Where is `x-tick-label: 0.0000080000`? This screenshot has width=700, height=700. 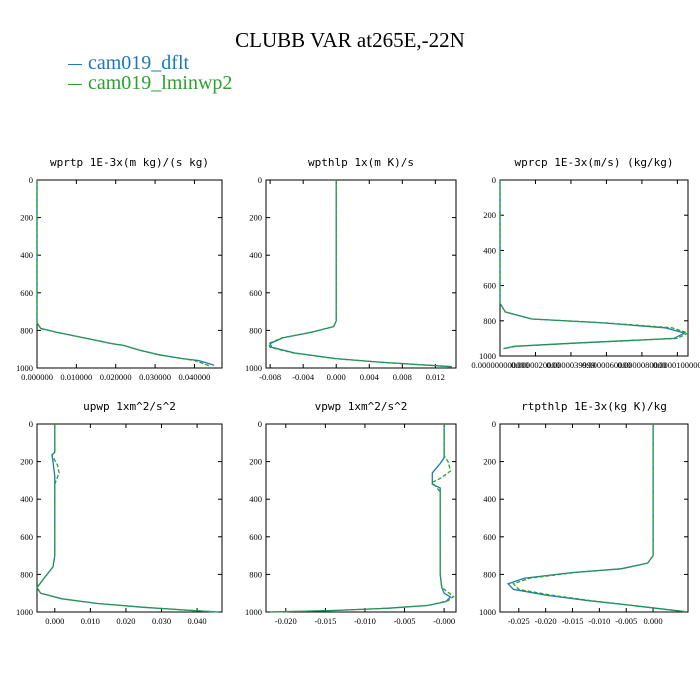
x-tick-label: 0.0000080000 is located at coordinates (641, 365).